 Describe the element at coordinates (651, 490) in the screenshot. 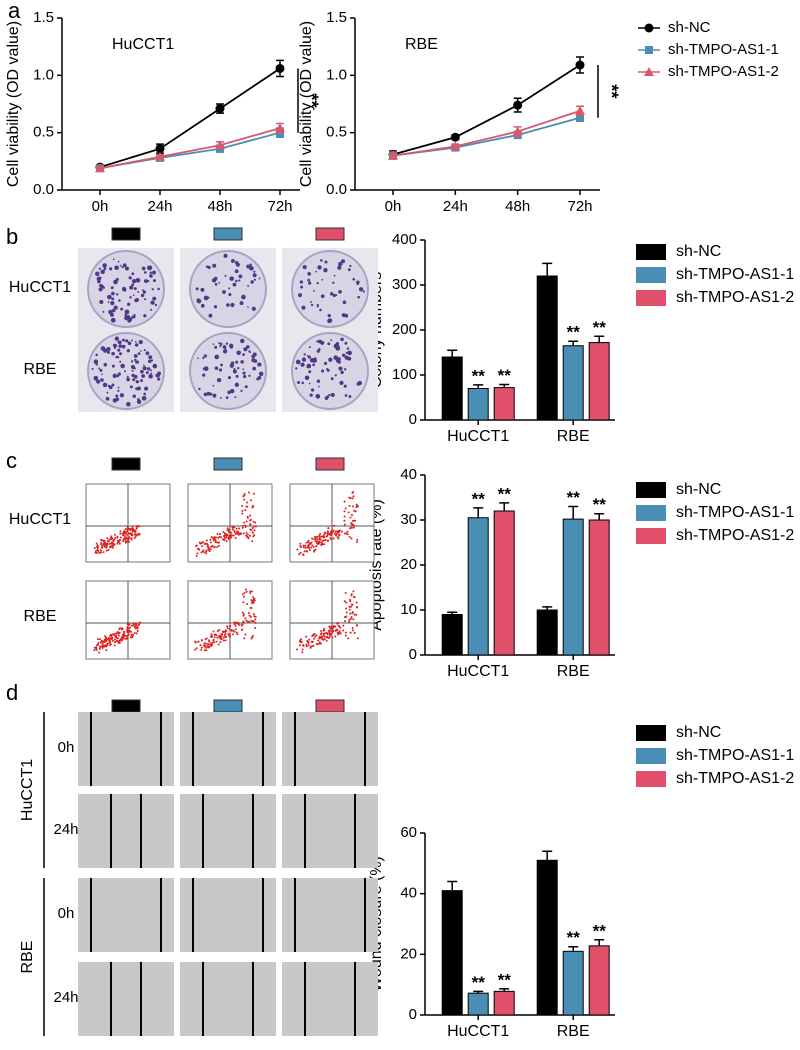

I see `legend-swatch` at that location.